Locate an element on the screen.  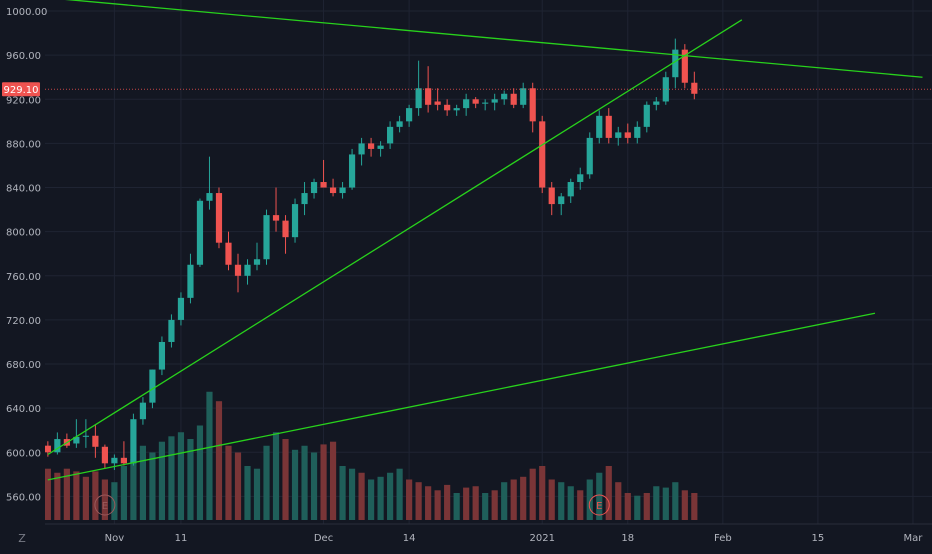
time-axis-label: Nov is located at coordinates (115, 538).